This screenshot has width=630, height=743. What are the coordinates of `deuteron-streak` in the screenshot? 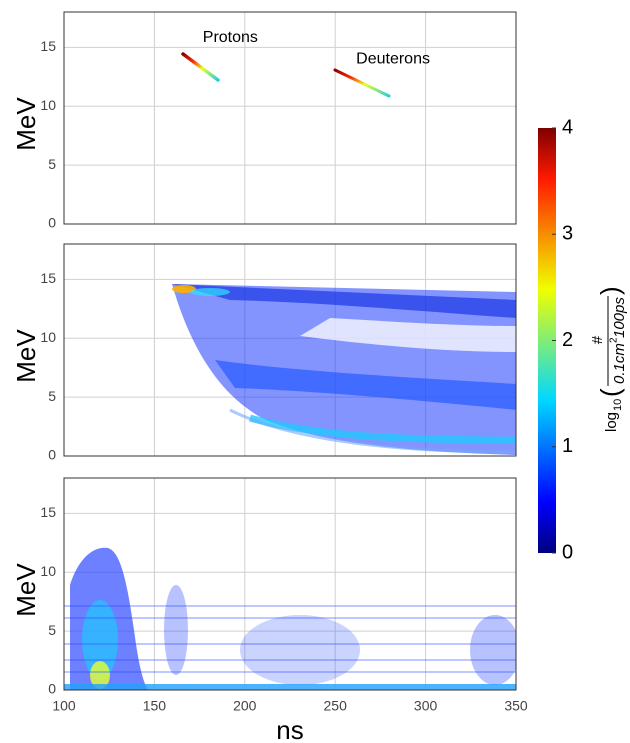 It's located at (362, 83).